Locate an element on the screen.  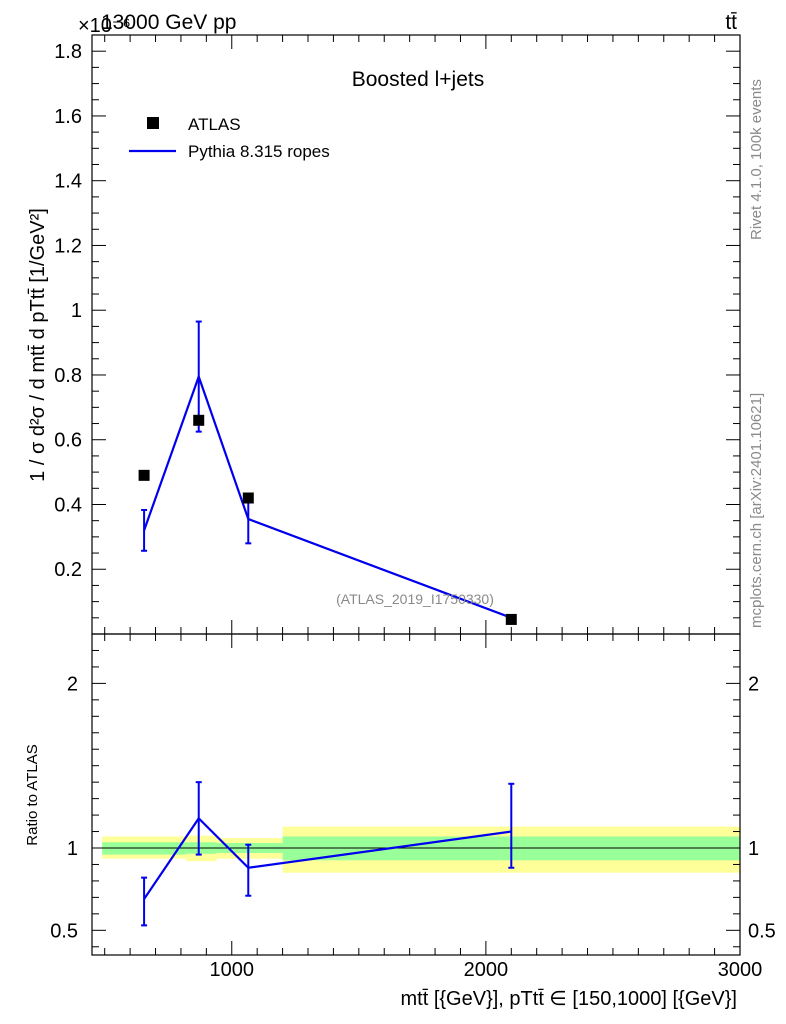
legend-label-pythia: Pythia 8.315 ropes is located at coordinates (259, 151).